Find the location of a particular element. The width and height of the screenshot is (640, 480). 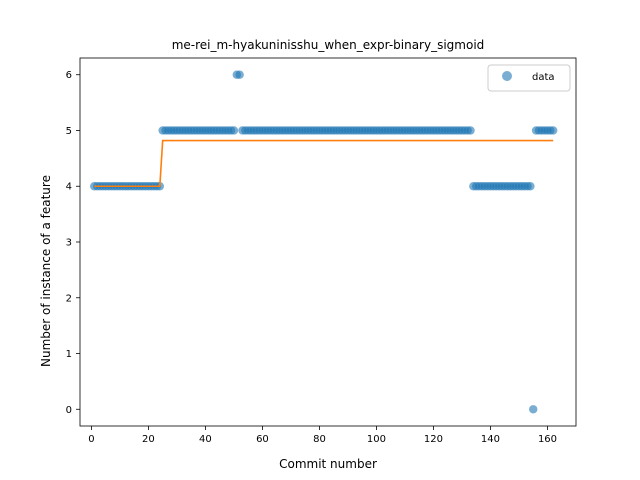

x-tick-label: 40 is located at coordinates (205, 439).